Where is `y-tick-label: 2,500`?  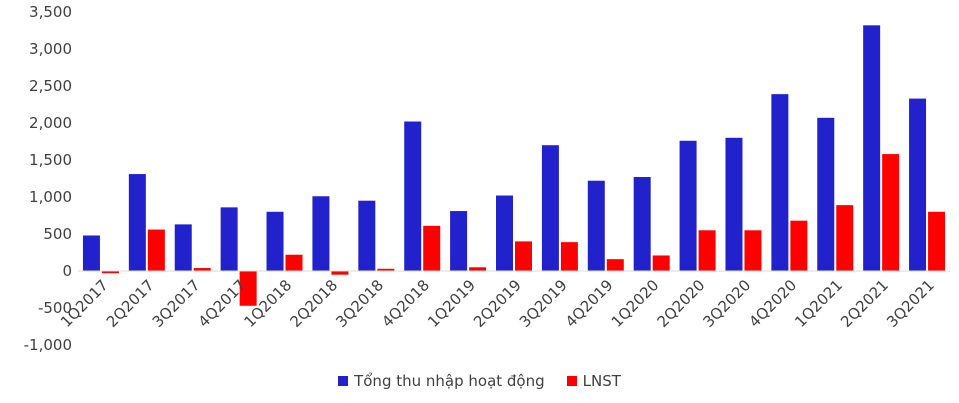
y-tick-label: 2,500 is located at coordinates (50, 86).